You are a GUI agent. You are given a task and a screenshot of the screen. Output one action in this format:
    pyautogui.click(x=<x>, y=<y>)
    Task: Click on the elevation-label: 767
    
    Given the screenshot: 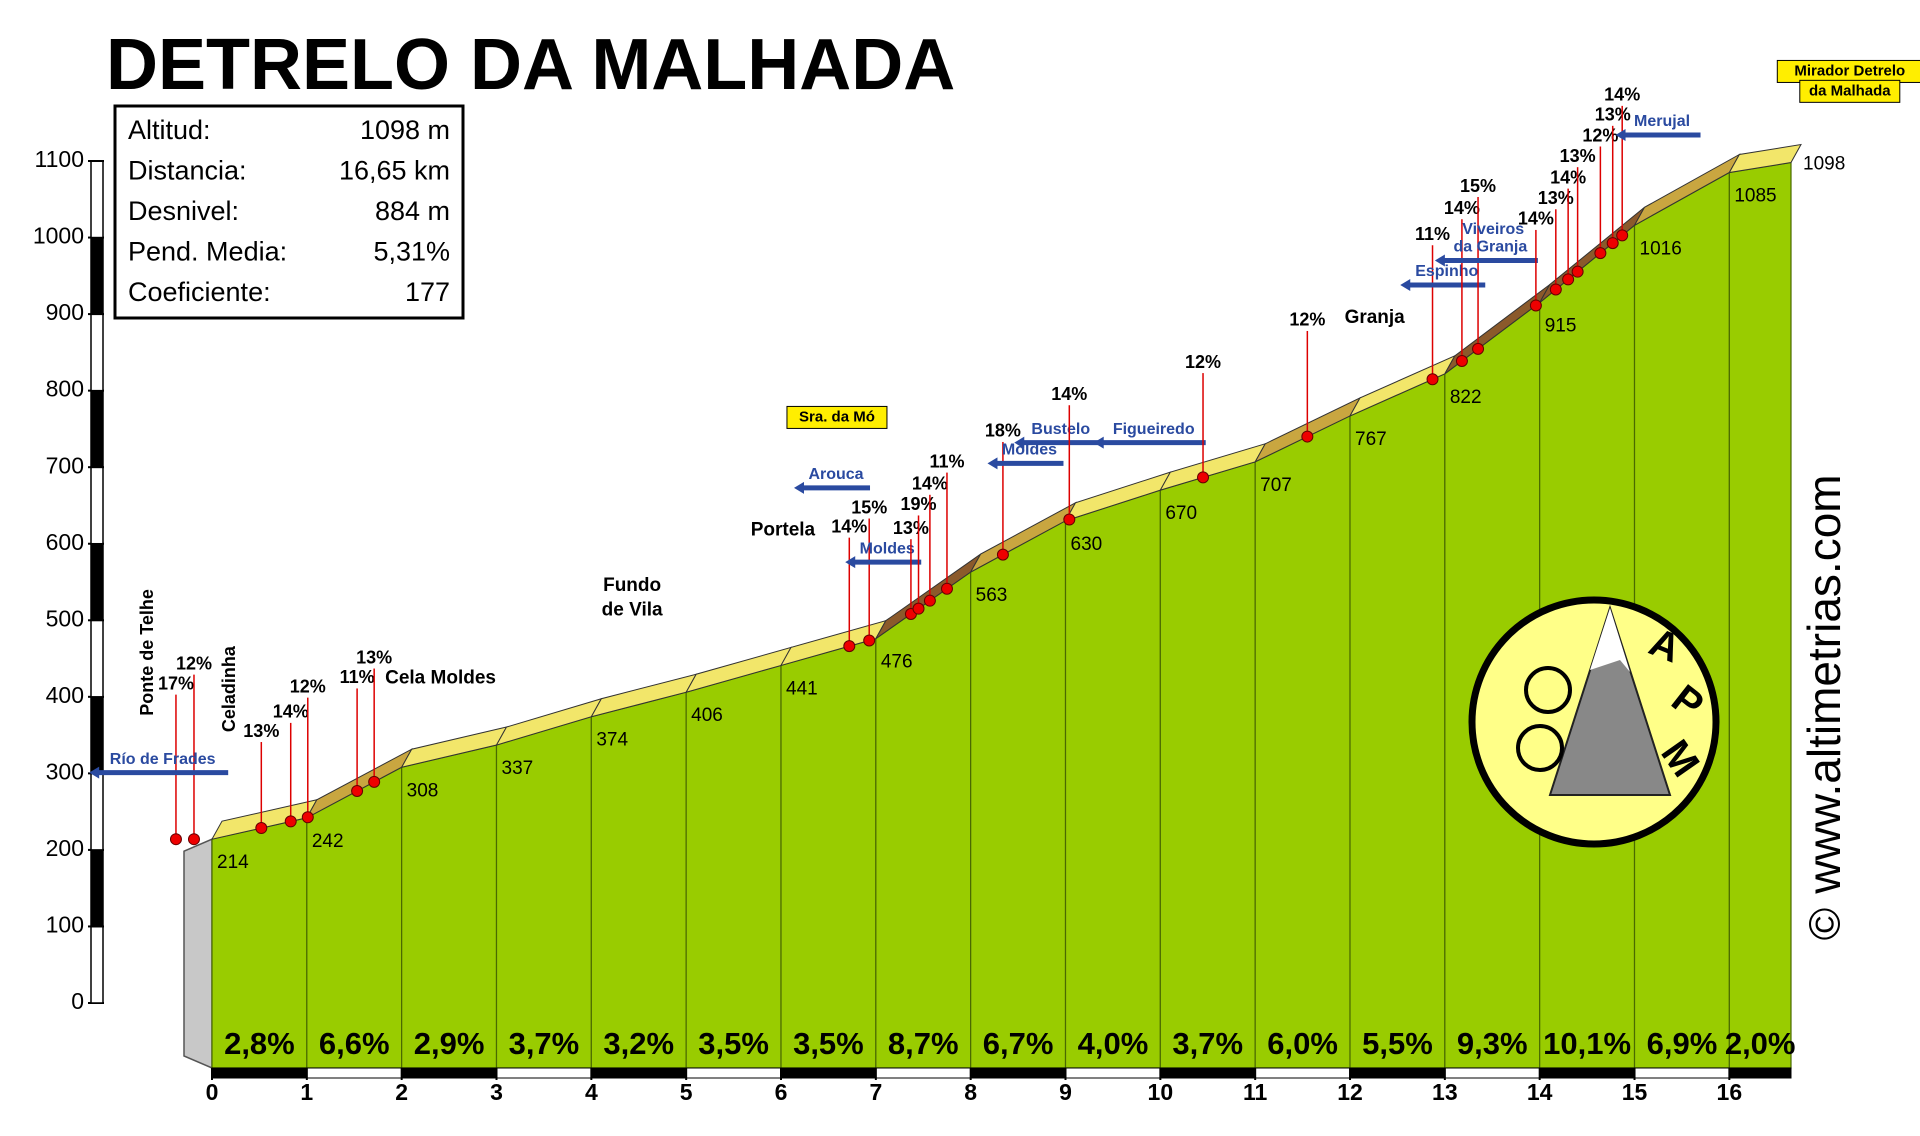 What is the action you would take?
    pyautogui.click(x=1371, y=439)
    